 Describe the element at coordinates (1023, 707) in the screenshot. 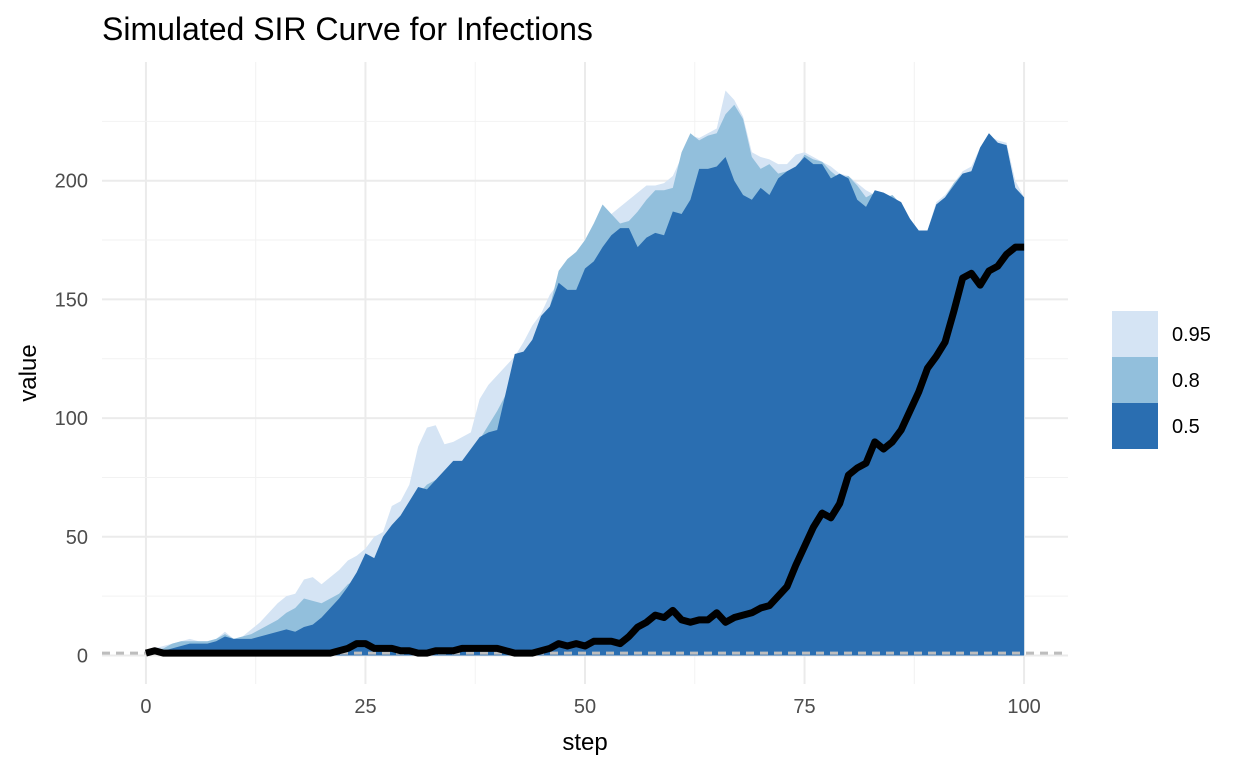

I see `x-tick-label: 100` at that location.